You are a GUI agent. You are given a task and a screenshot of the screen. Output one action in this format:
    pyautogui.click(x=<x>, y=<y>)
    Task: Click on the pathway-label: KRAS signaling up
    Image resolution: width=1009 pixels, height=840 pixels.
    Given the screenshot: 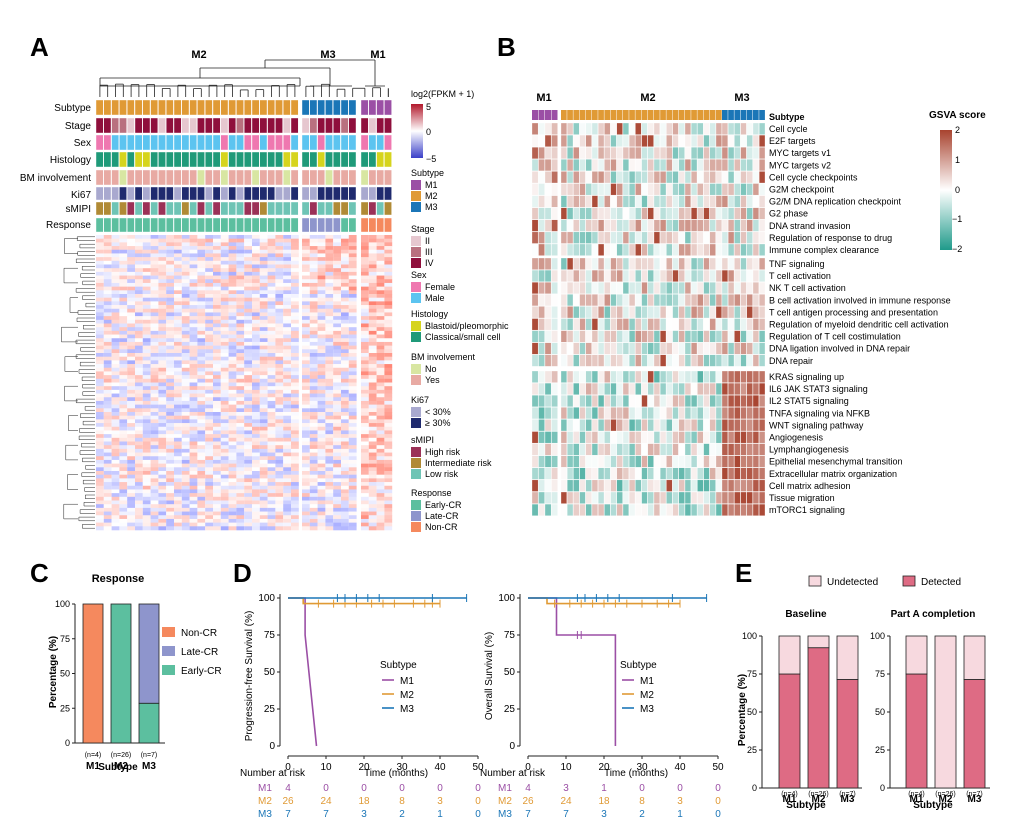 What is the action you would take?
    pyautogui.click(x=806, y=377)
    